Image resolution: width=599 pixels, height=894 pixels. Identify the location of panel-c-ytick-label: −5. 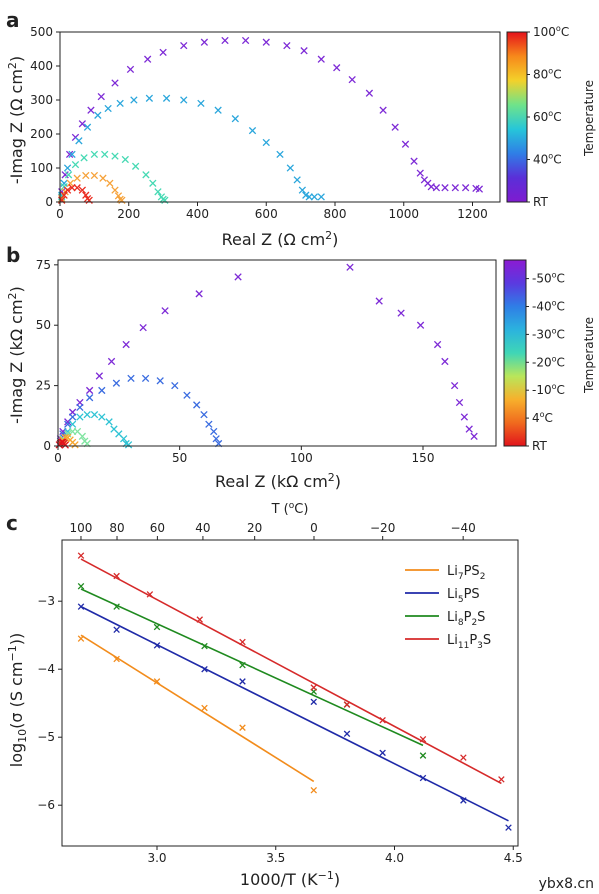
(46, 737).